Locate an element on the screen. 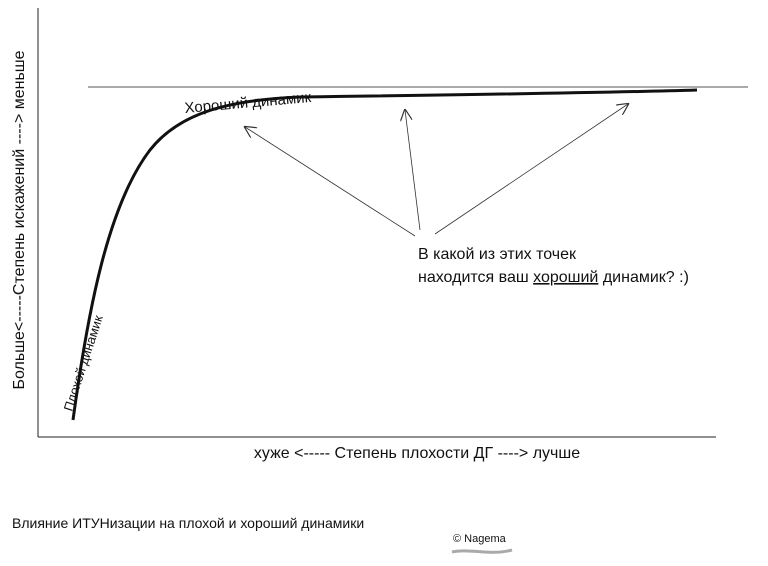 The width and height of the screenshot is (768, 566). good-label: Хороший динамик is located at coordinates (248, 103).